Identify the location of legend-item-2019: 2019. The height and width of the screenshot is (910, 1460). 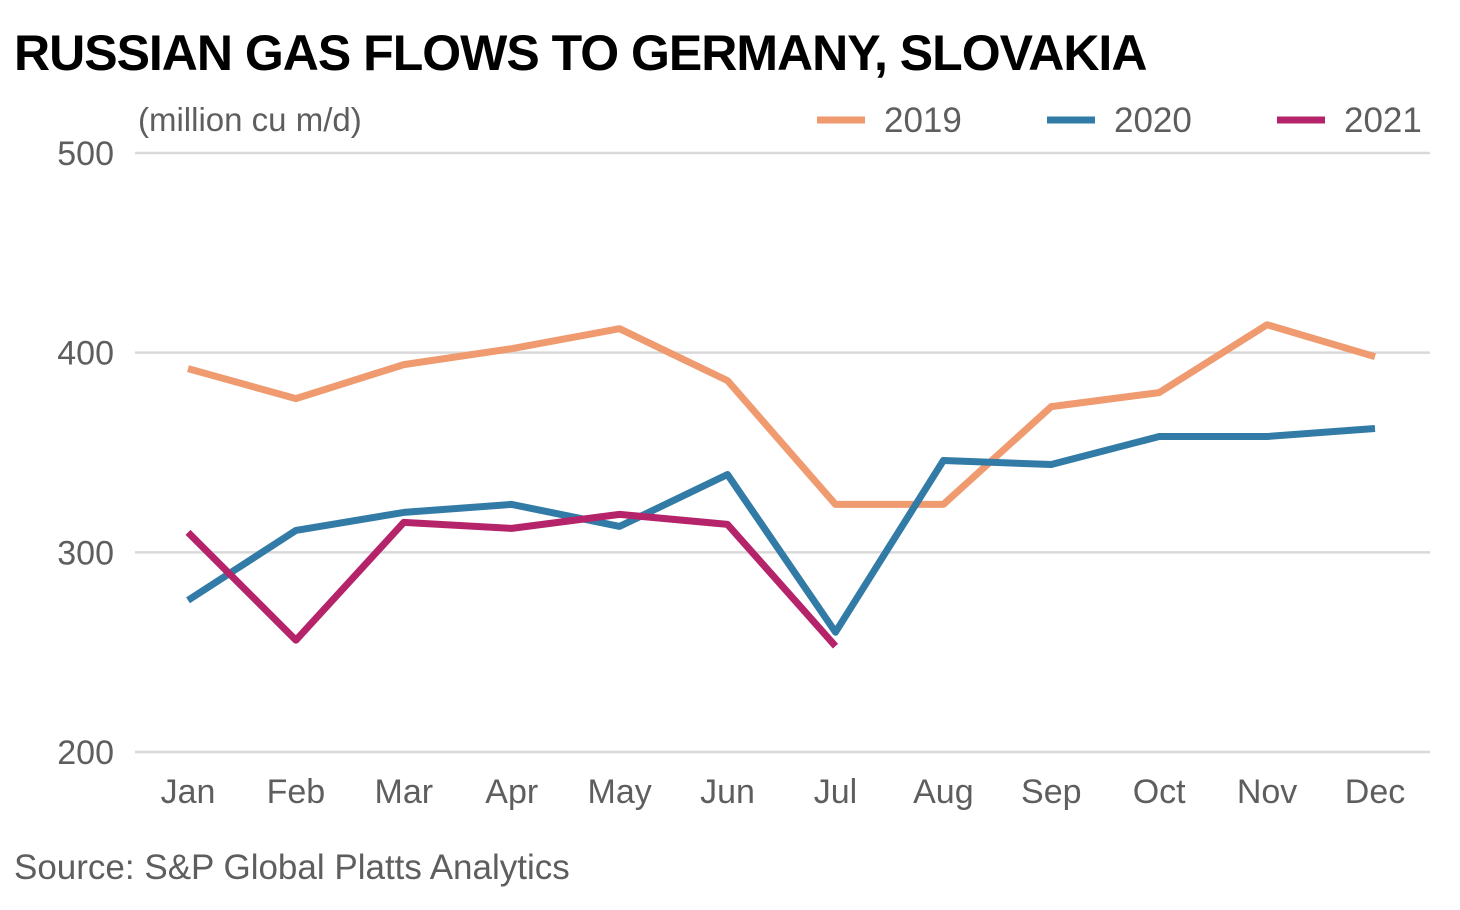
(889, 120).